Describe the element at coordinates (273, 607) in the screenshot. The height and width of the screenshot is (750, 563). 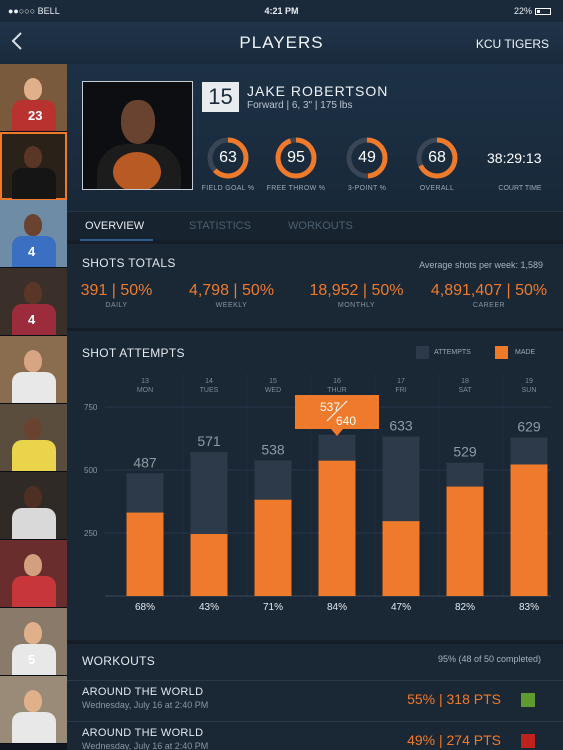
I see `made-percent-label: 71%` at that location.